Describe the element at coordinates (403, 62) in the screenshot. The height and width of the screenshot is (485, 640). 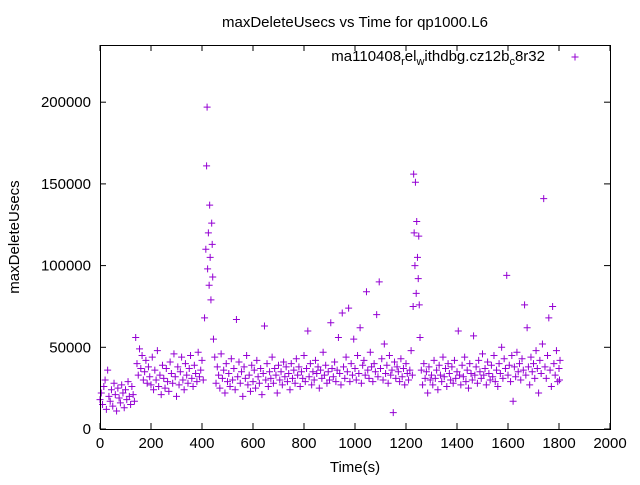
I see `legend-sub-1: r` at that location.